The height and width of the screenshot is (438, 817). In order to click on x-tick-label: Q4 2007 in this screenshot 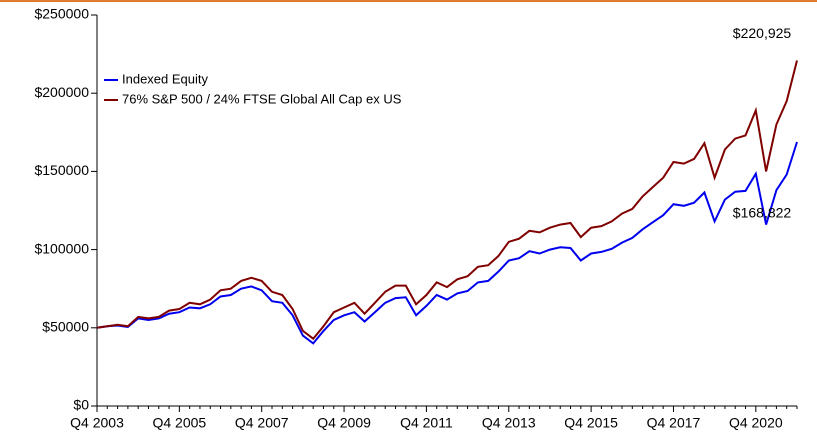, I will do `click(262, 423)`.